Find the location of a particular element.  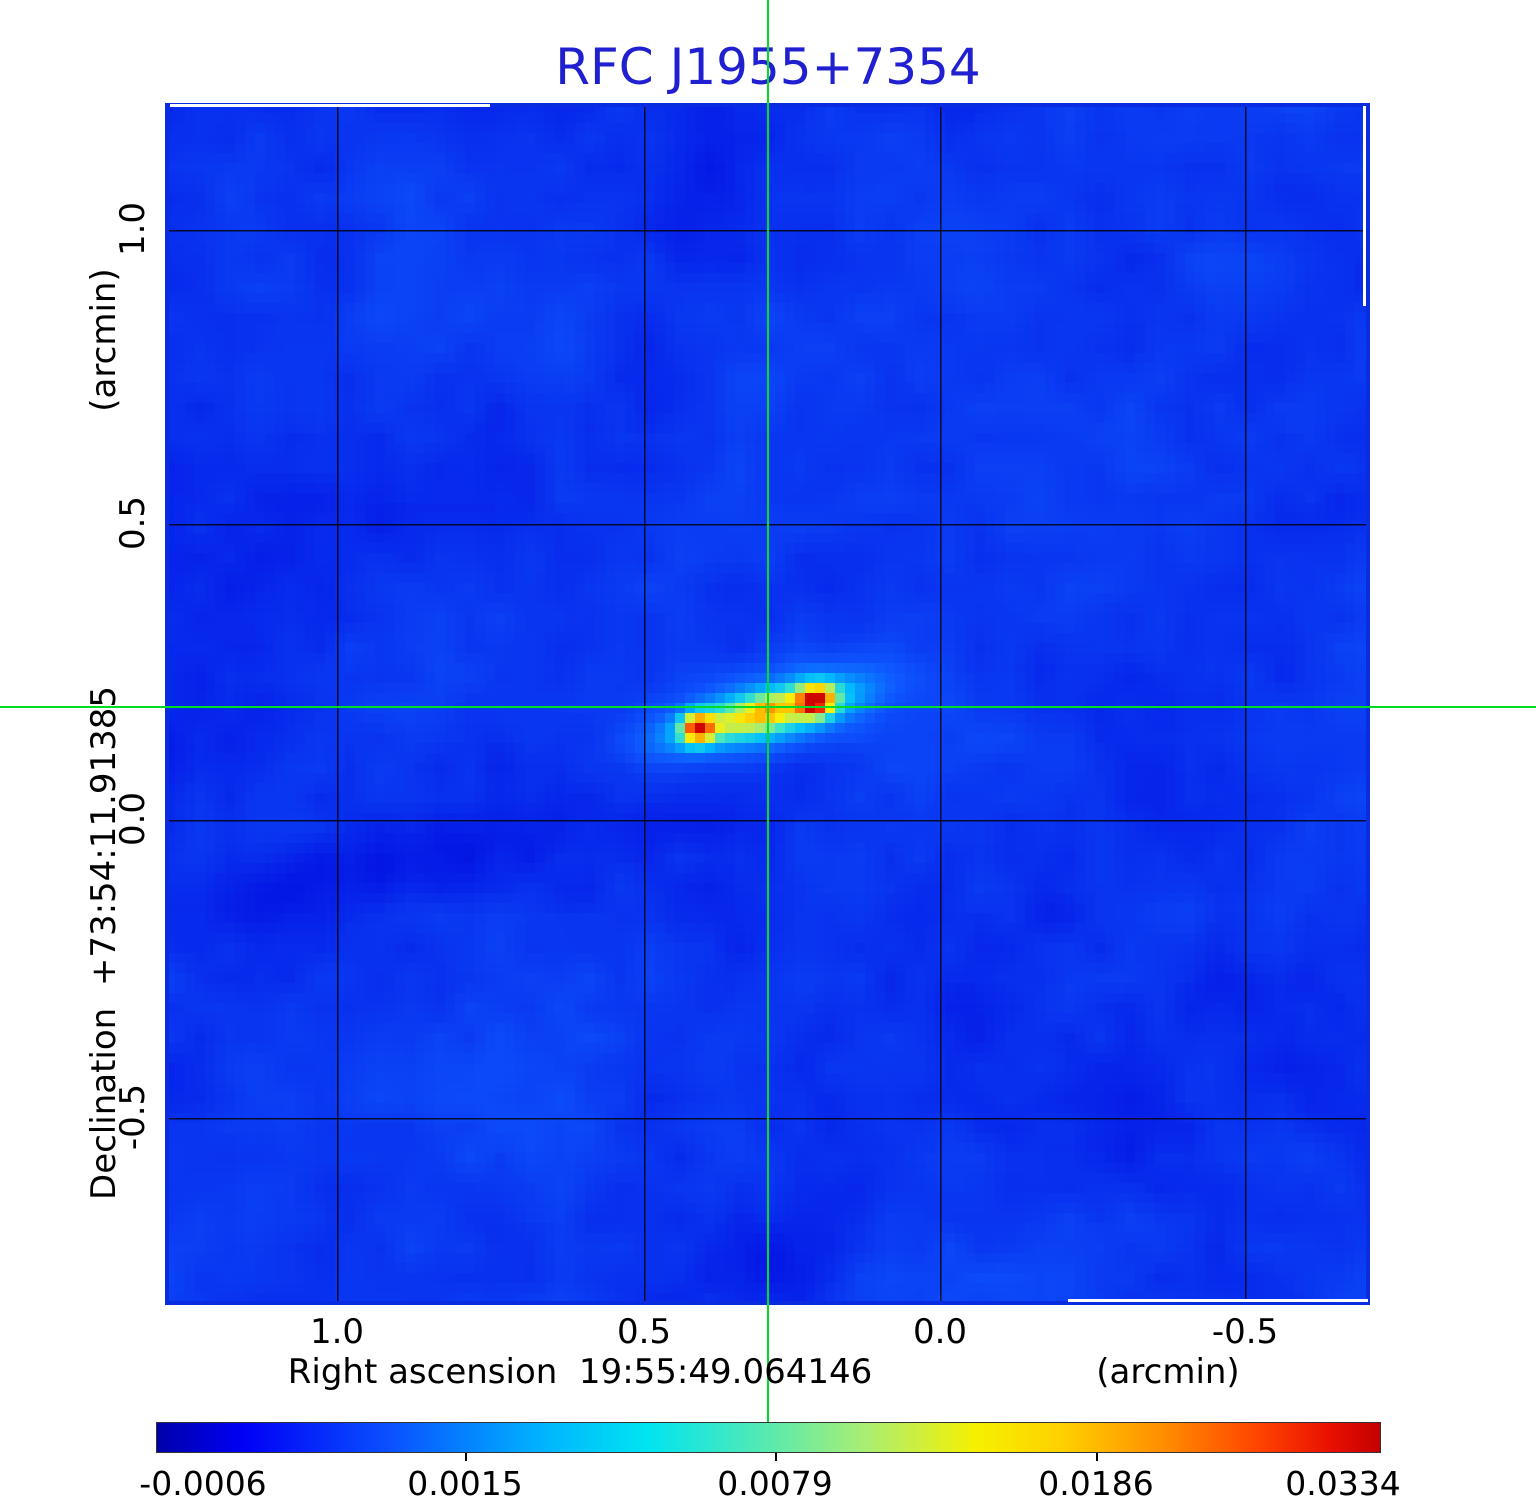

plot-title: RFC J1955+7354 is located at coordinates (768, 67).